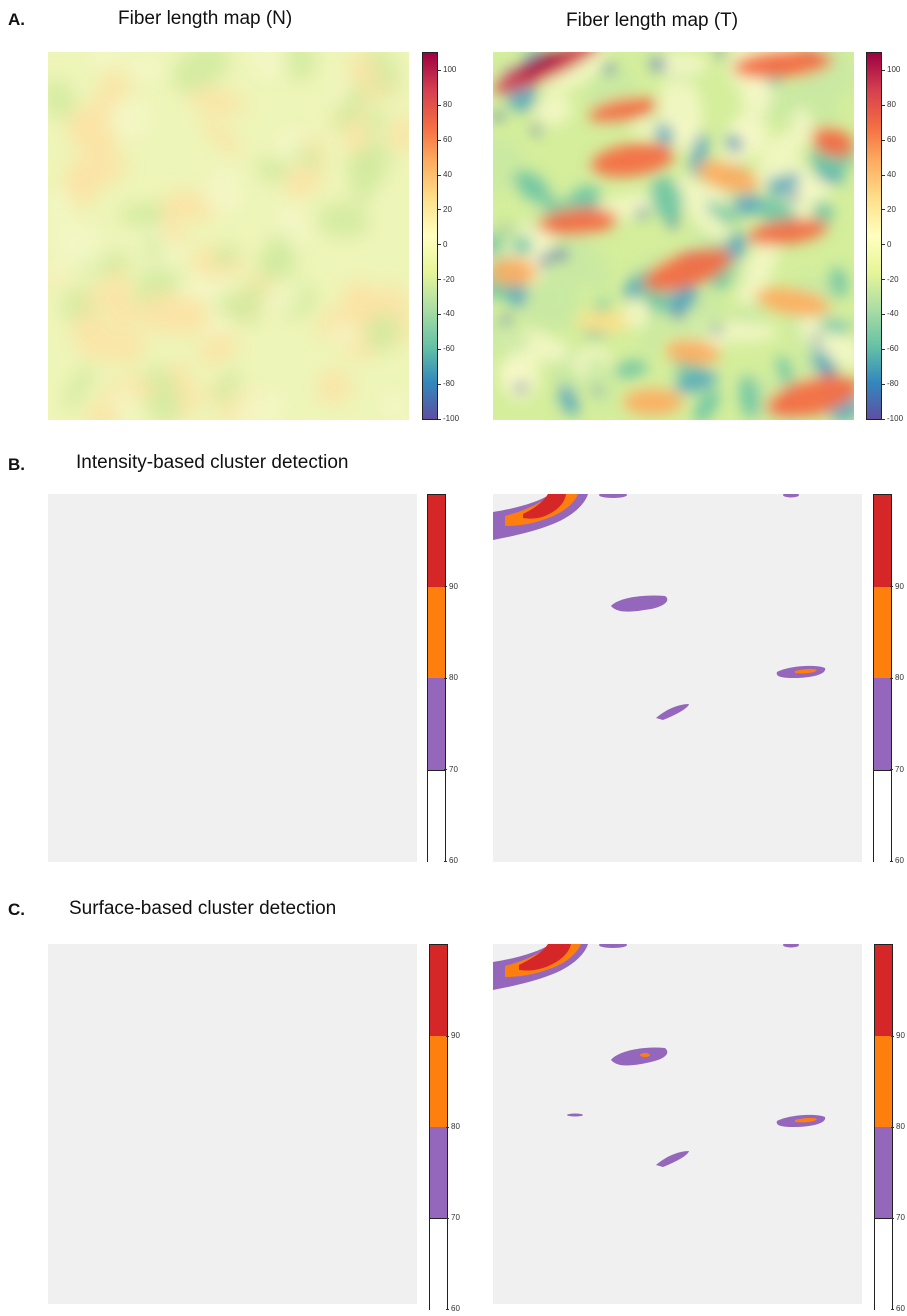  Describe the element at coordinates (575, 1115) in the screenshot. I see `cluster-small-left` at that location.